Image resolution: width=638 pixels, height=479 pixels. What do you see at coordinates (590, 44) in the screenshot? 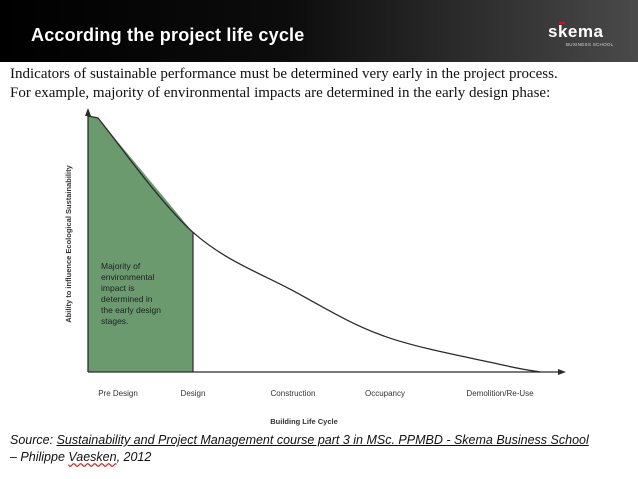
I see `logo-subtitle: BUSINESS SCHOOL` at bounding box center [590, 44].